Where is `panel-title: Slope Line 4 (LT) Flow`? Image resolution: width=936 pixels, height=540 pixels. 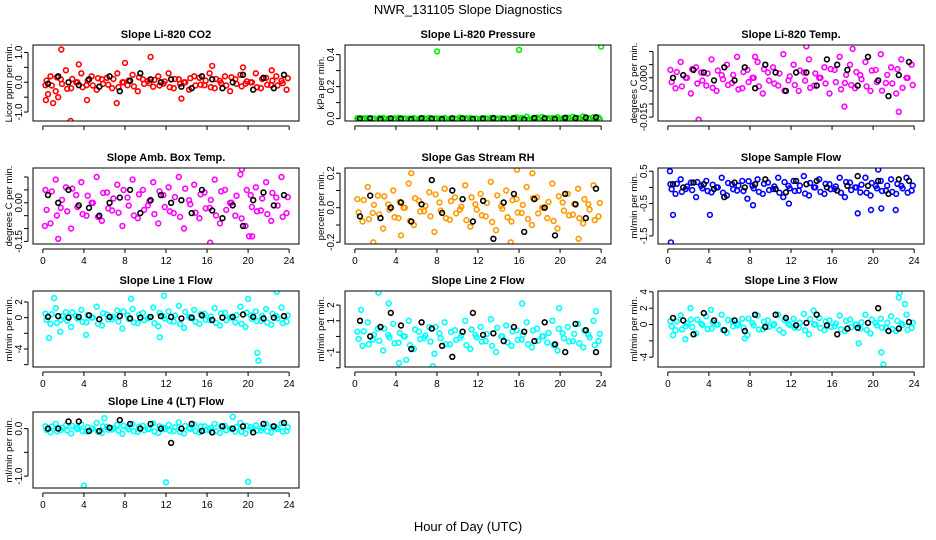 panel-title: Slope Line 4 (LT) Flow is located at coordinates (166, 402).